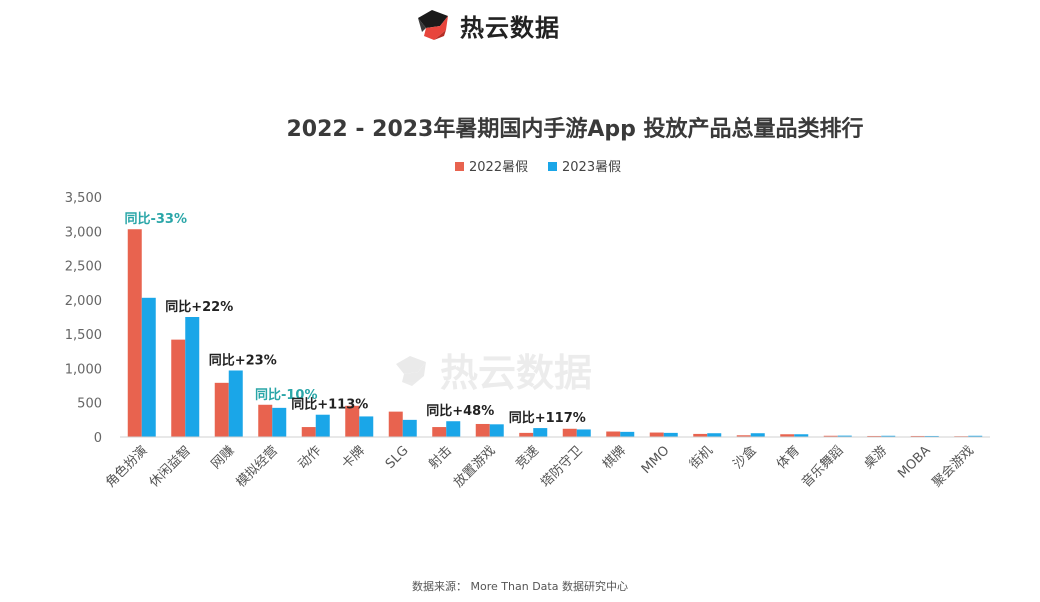 The width and height of the screenshot is (1040, 602). What do you see at coordinates (83, 232) in the screenshot?
I see `y-tick-label: 3,000` at bounding box center [83, 232].